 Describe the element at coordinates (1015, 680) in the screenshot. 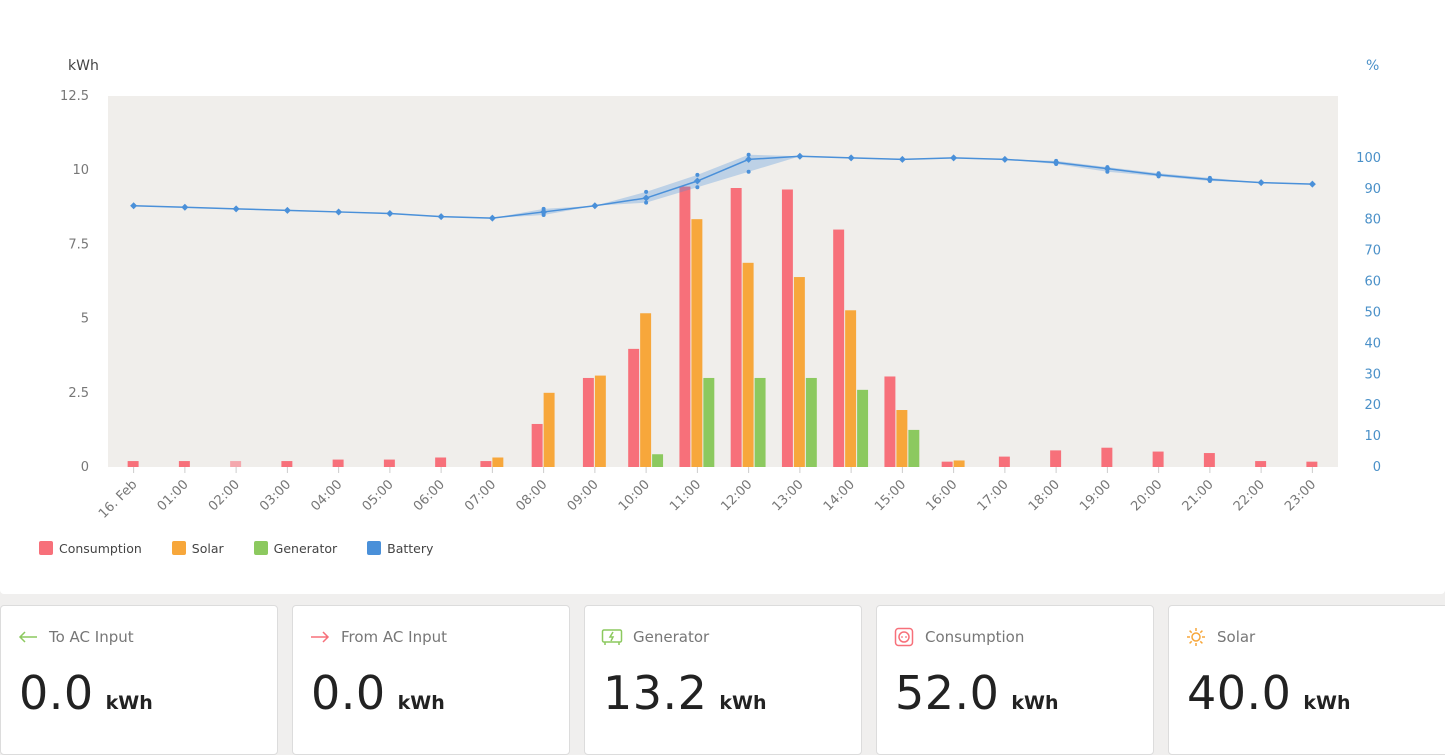

I see `stat-card-consumption: Consumption 52.0 kWh` at that location.